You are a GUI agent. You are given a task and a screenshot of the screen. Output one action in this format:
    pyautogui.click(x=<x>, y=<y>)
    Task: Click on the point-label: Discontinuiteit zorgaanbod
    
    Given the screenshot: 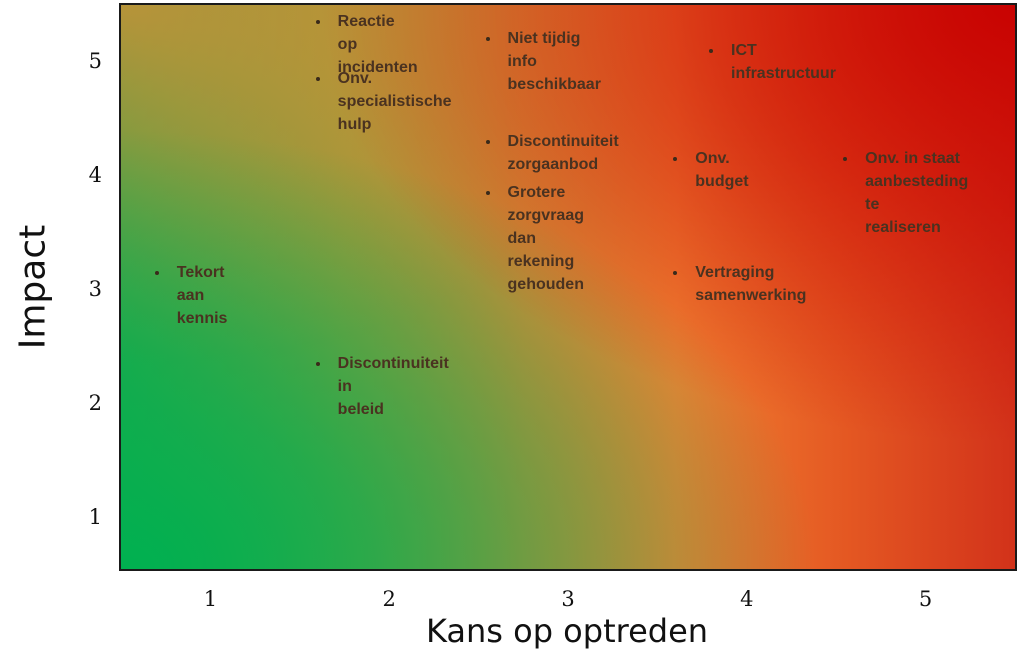 What is the action you would take?
    pyautogui.click(x=563, y=152)
    